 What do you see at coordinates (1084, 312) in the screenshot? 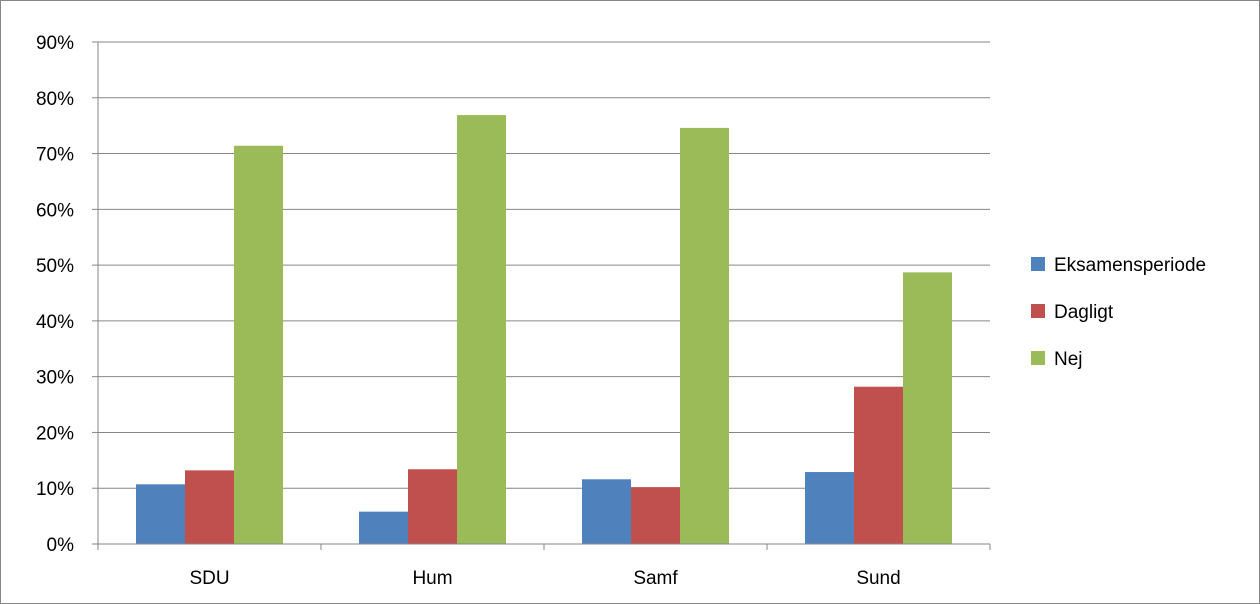
I see `legend-label-dagligt: Dagligt` at bounding box center [1084, 312].